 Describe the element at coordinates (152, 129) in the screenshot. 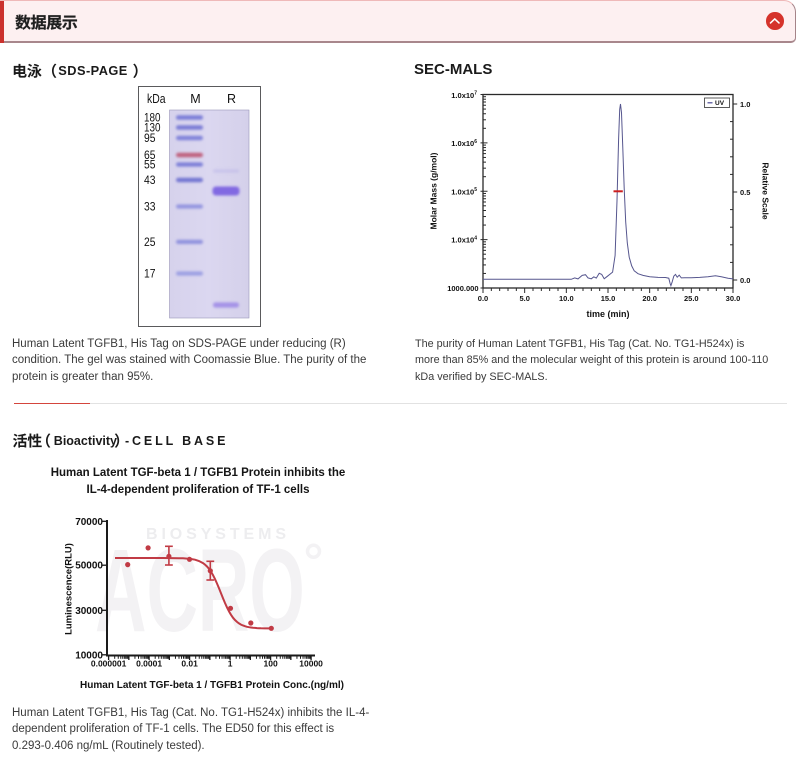

I see `svg-text: 130` at that location.